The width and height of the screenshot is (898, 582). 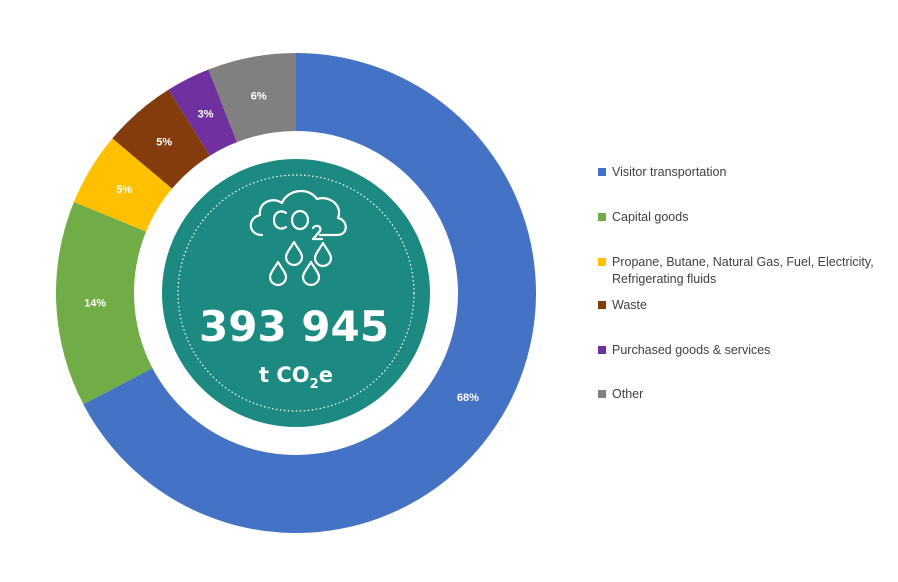 I want to click on slice-label-other: 6%, so click(x=259, y=96).